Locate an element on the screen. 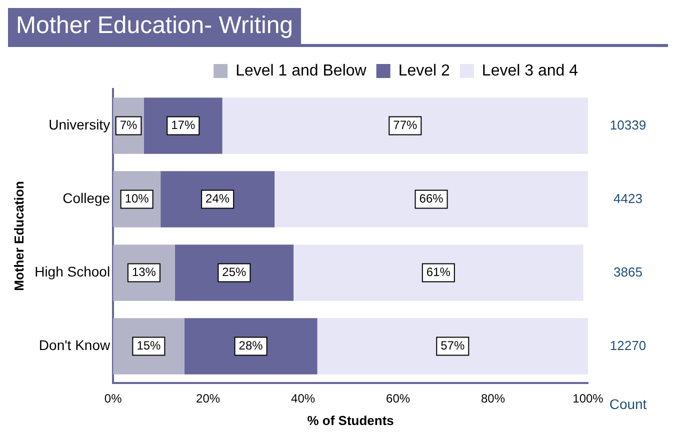 This screenshot has height=438, width=676. x-tick-label: 60% is located at coordinates (398, 399).